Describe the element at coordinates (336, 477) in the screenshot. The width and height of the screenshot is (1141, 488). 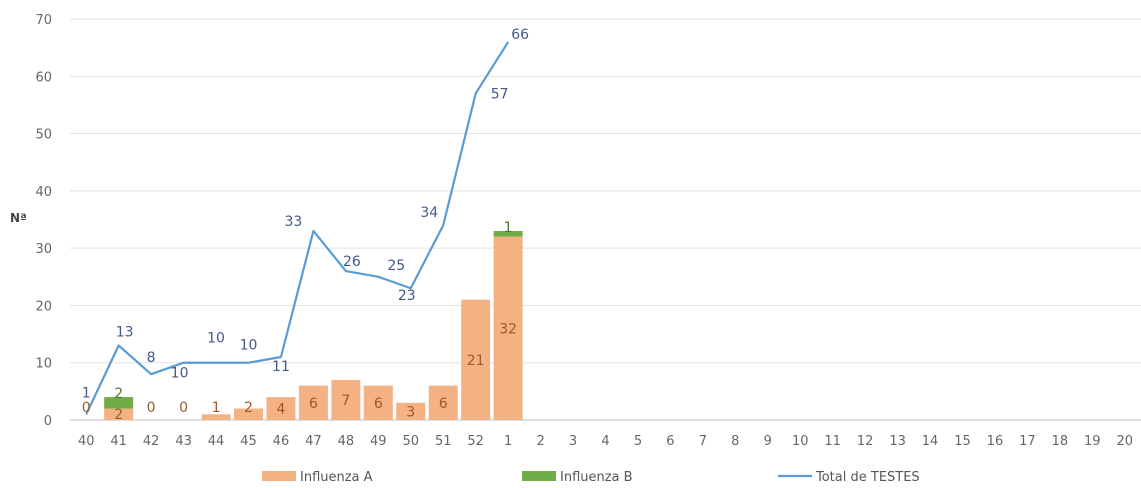
I see `legend-label: Influenza A` at that location.